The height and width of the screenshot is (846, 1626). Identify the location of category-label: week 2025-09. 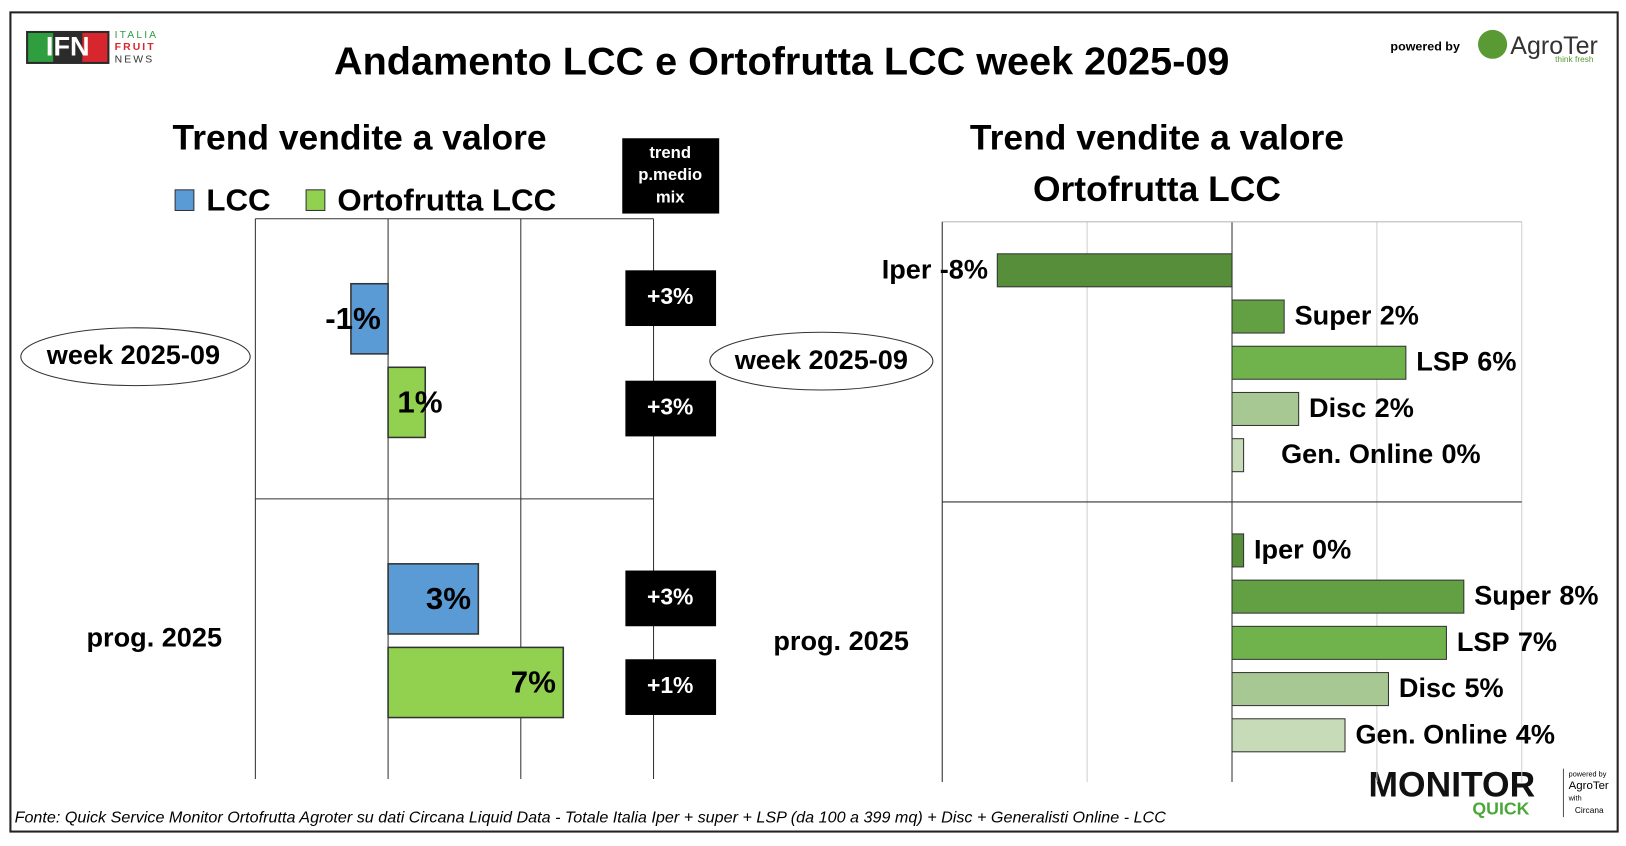
(133, 355).